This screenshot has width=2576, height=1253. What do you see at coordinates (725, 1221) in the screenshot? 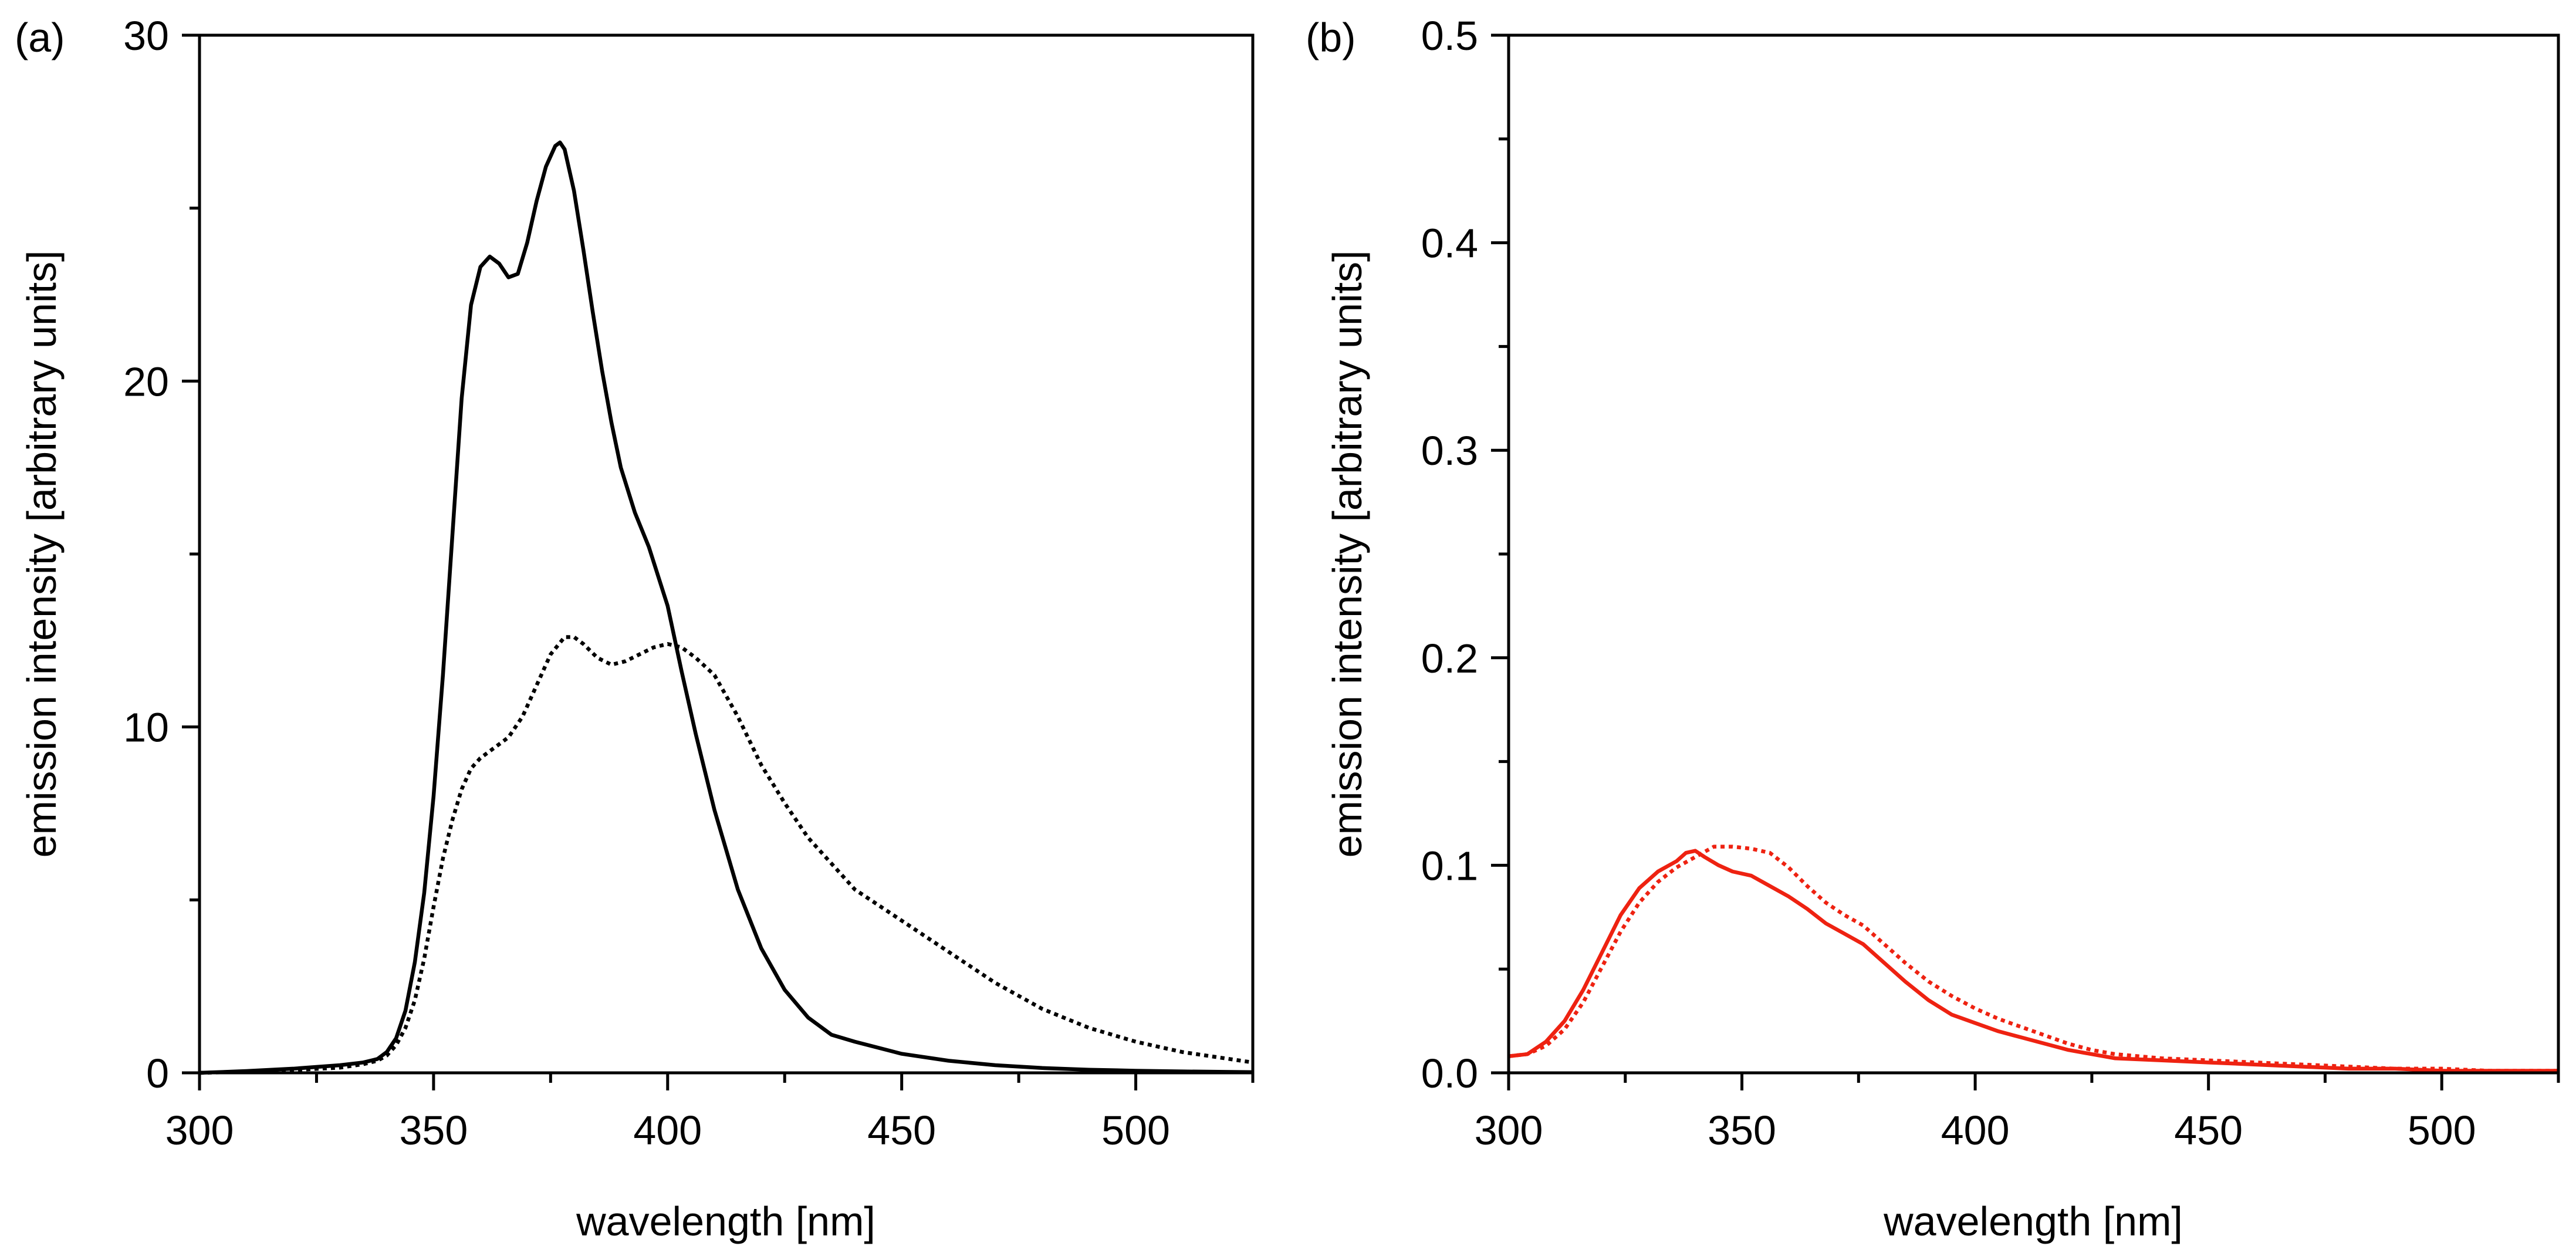
I see `panel-a-x-axis-label: wavelength [nm]` at bounding box center [725, 1221].